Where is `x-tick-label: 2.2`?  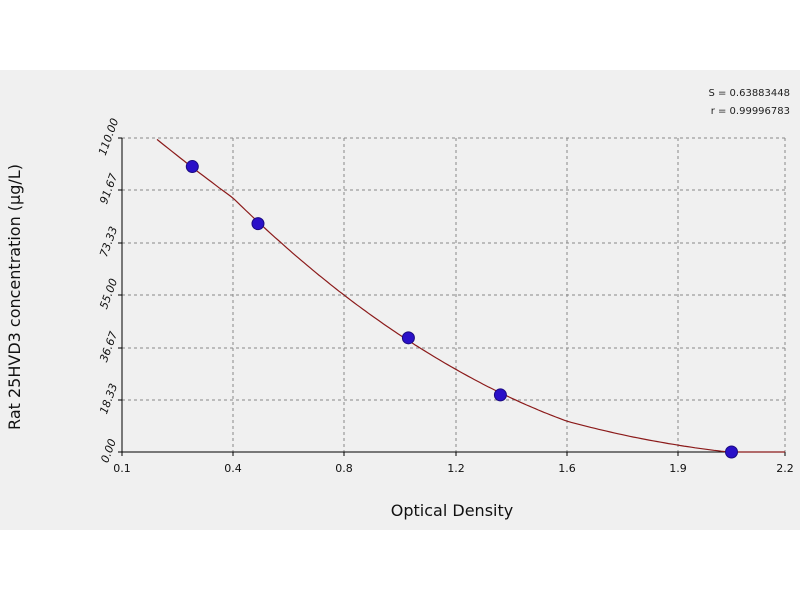
x-tick-label: 2.2 is located at coordinates (785, 468).